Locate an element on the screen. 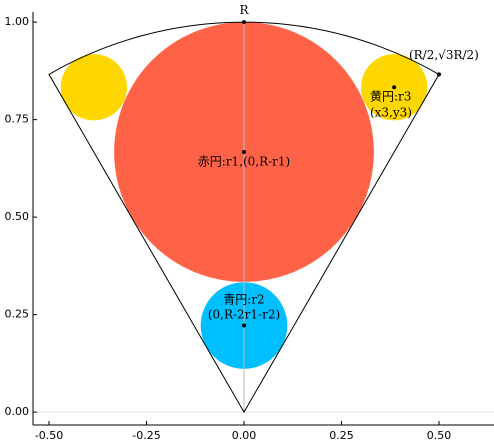  y-tick-label: 1.00 is located at coordinates (17, 21).